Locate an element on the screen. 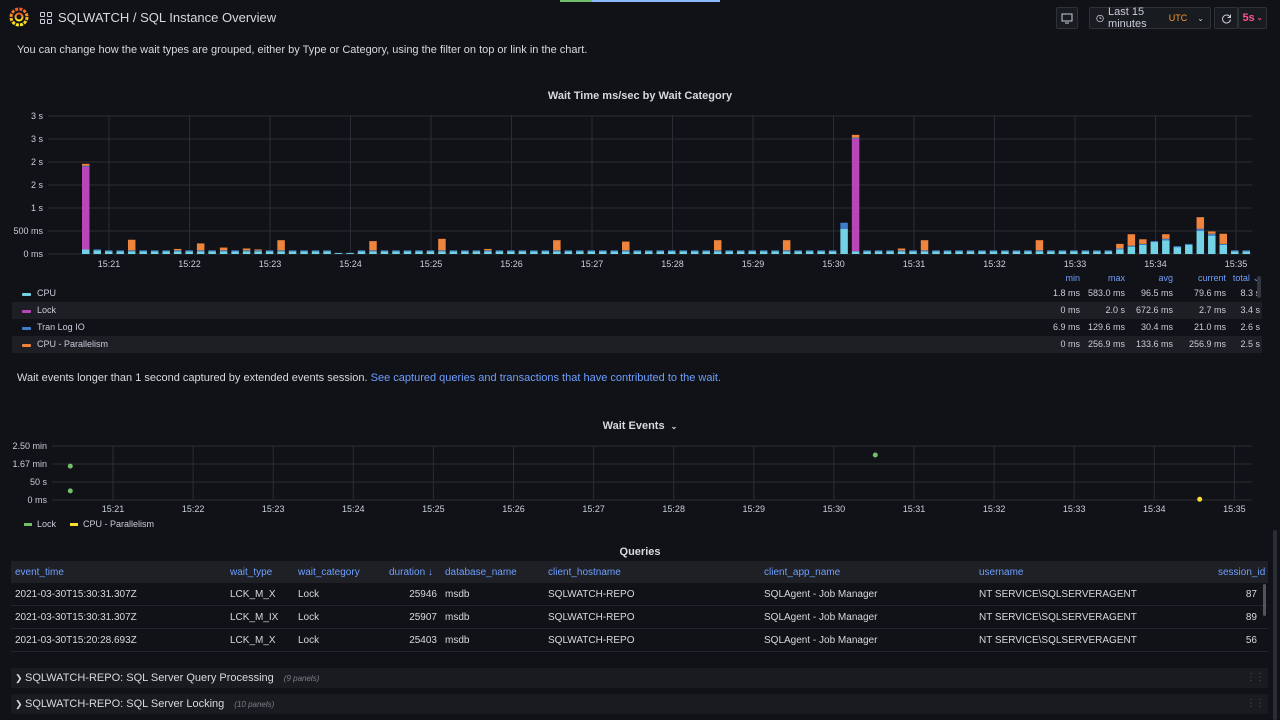 This screenshot has height=720, width=1280. legend-header-max: max is located at coordinates (1116, 278).